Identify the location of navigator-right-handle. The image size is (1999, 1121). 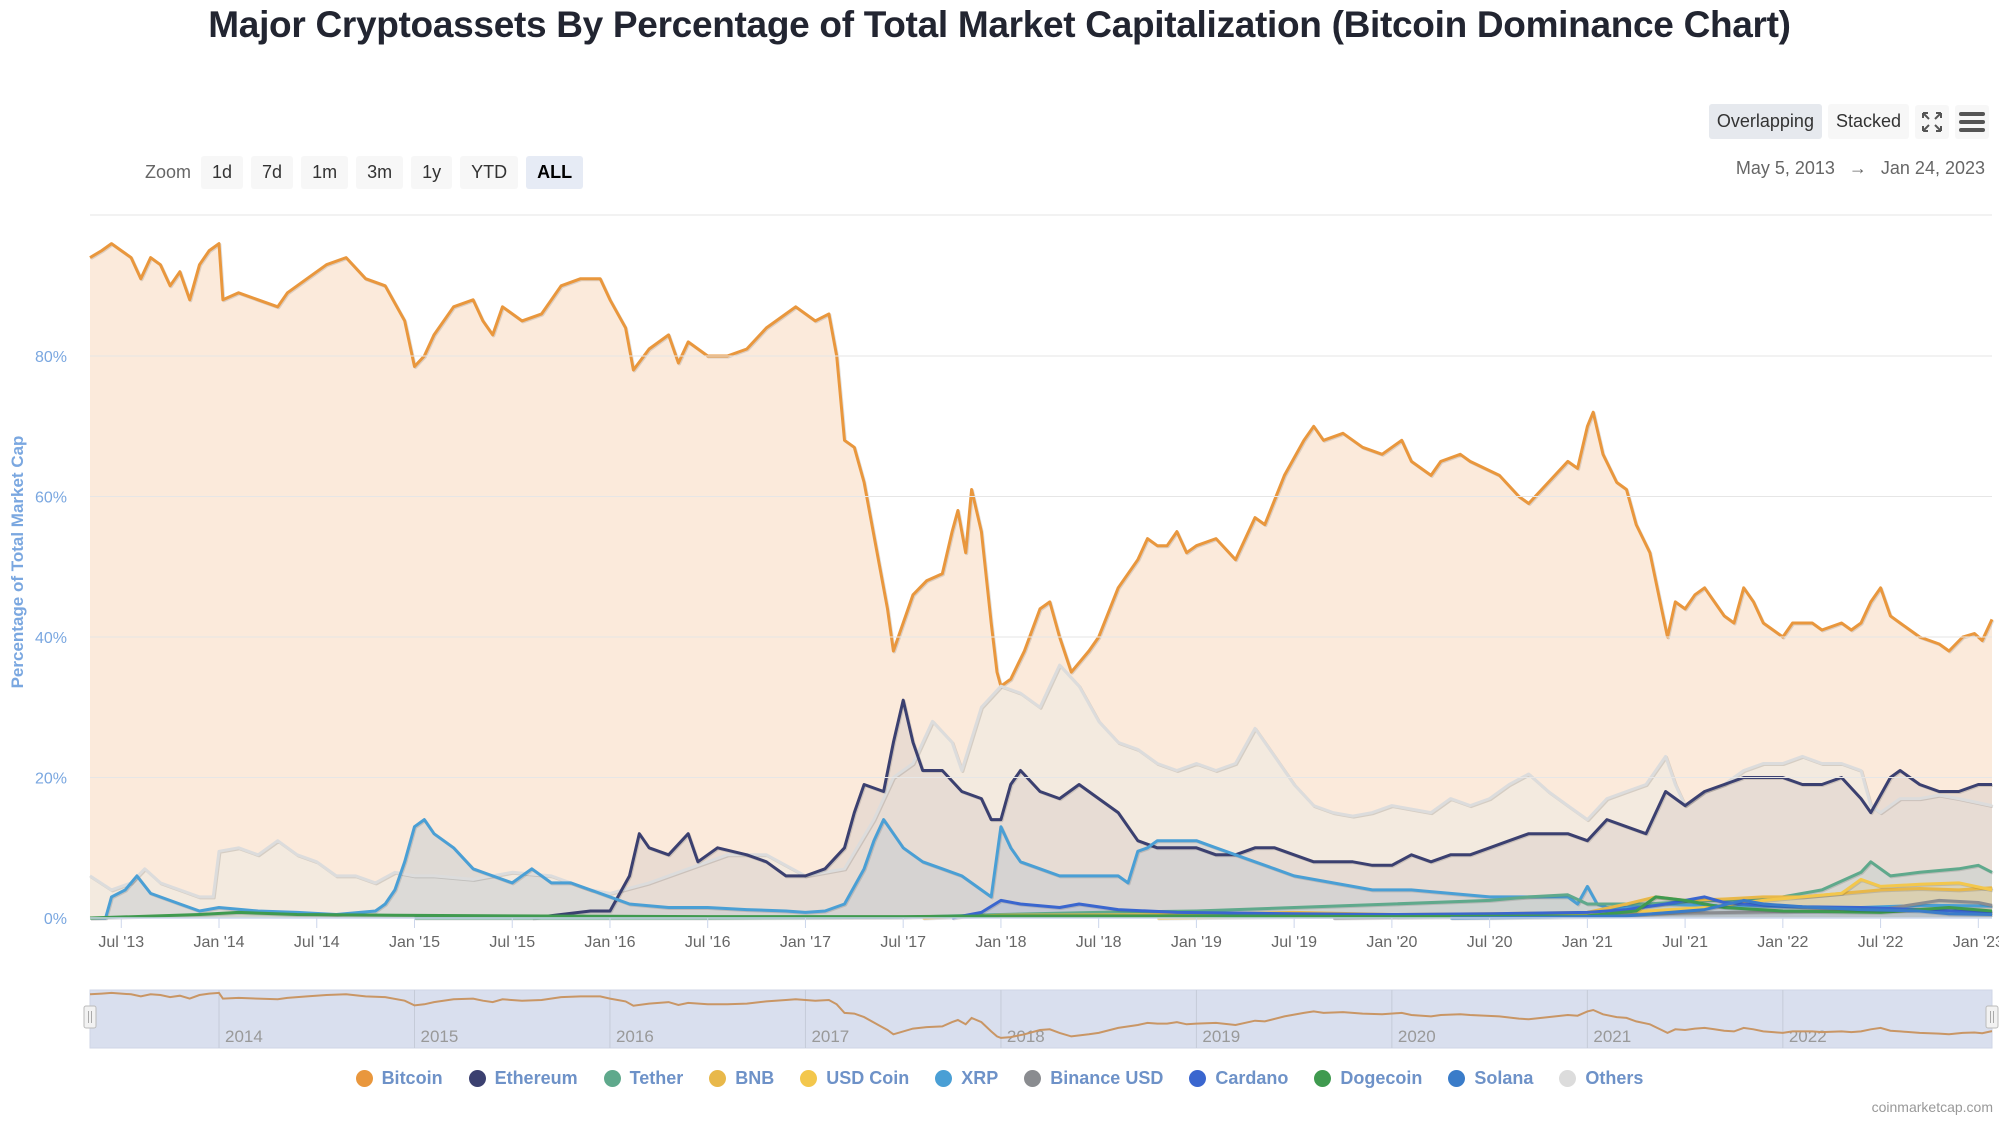
(1992, 1017).